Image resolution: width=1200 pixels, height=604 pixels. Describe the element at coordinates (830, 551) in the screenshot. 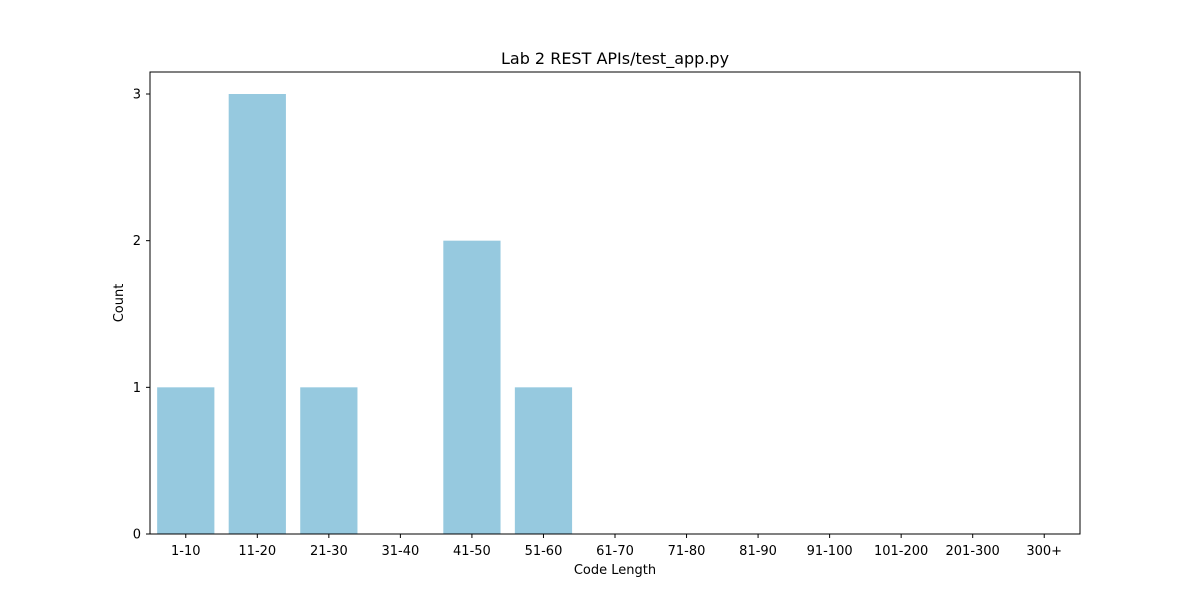

I see `x-tick-label: 91-100` at that location.